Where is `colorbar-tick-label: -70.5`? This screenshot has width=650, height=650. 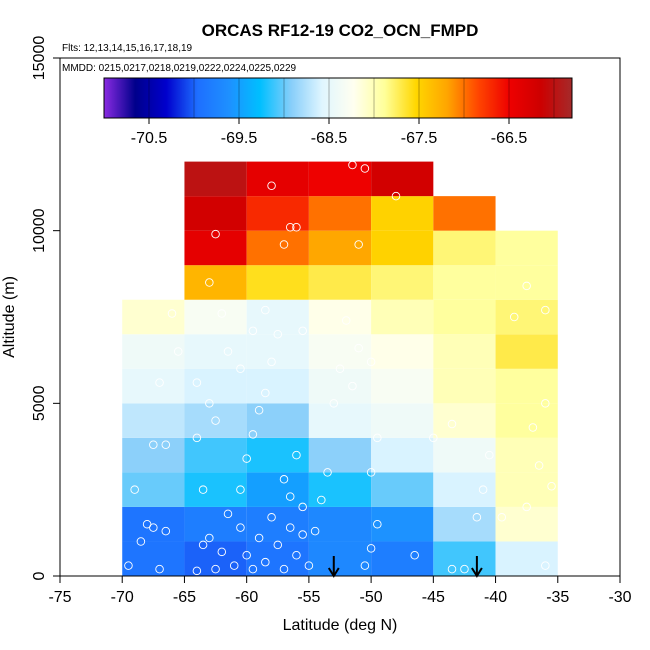
colorbar-tick-label: -70.5 is located at coordinates (149, 138).